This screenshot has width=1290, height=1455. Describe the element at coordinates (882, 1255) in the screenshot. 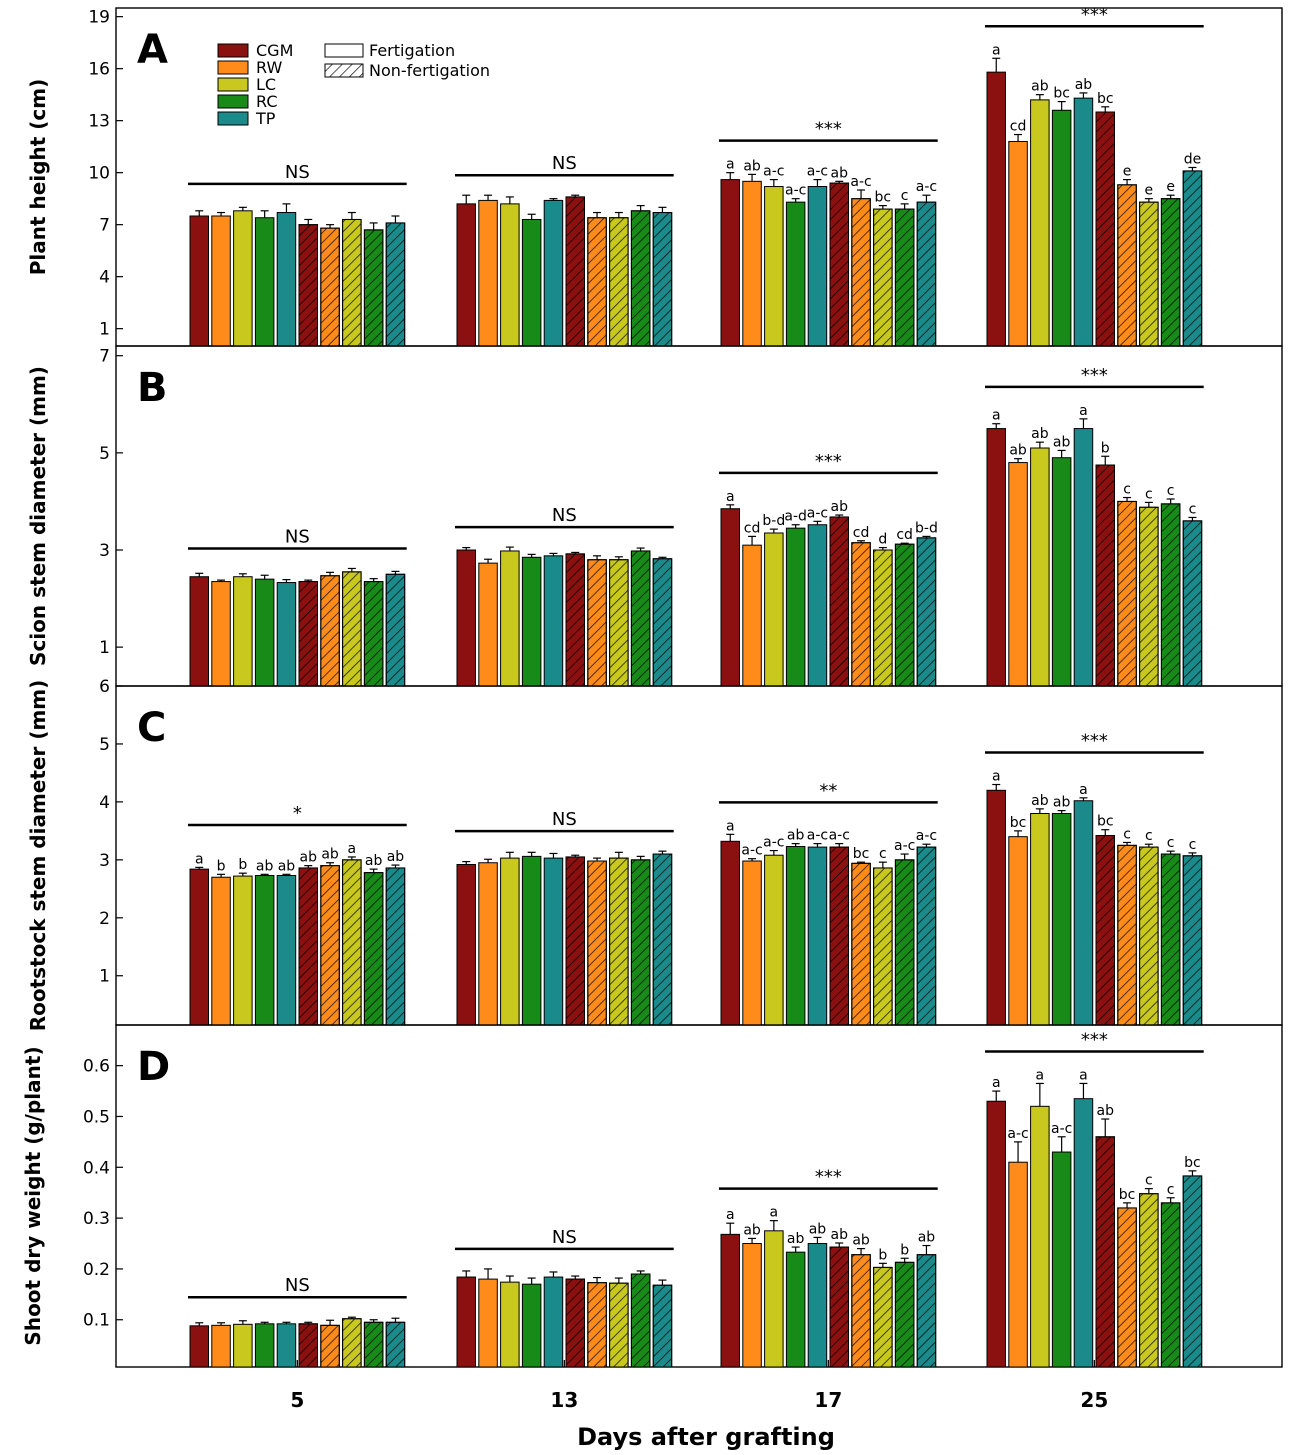

I see `significance-letter: b` at that location.